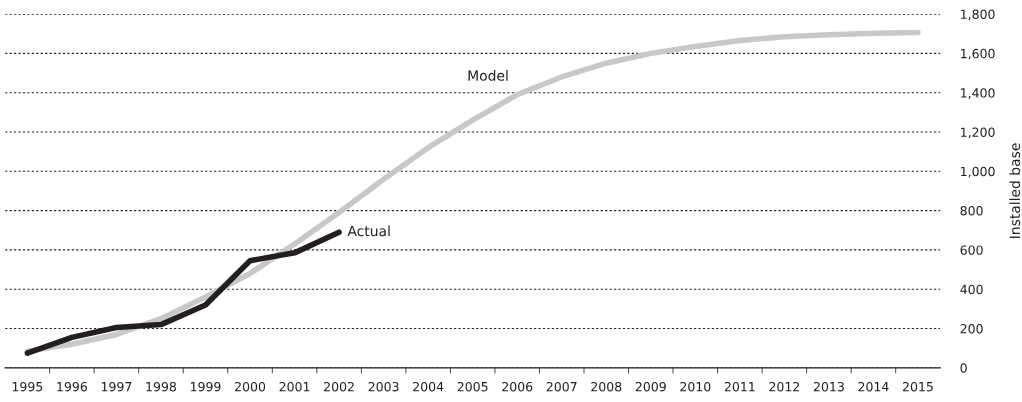 The height and width of the screenshot is (402, 1022). I want to click on y-tick-label: 0, so click(963, 368).